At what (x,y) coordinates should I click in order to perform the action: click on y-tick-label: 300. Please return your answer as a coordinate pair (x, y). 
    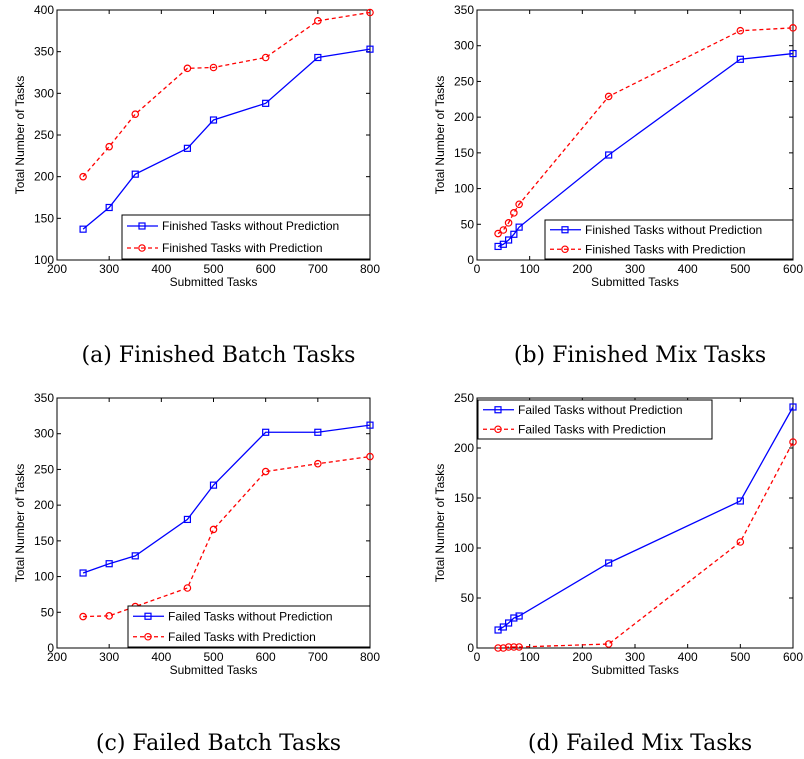
    Looking at the image, I should click on (44, 93).